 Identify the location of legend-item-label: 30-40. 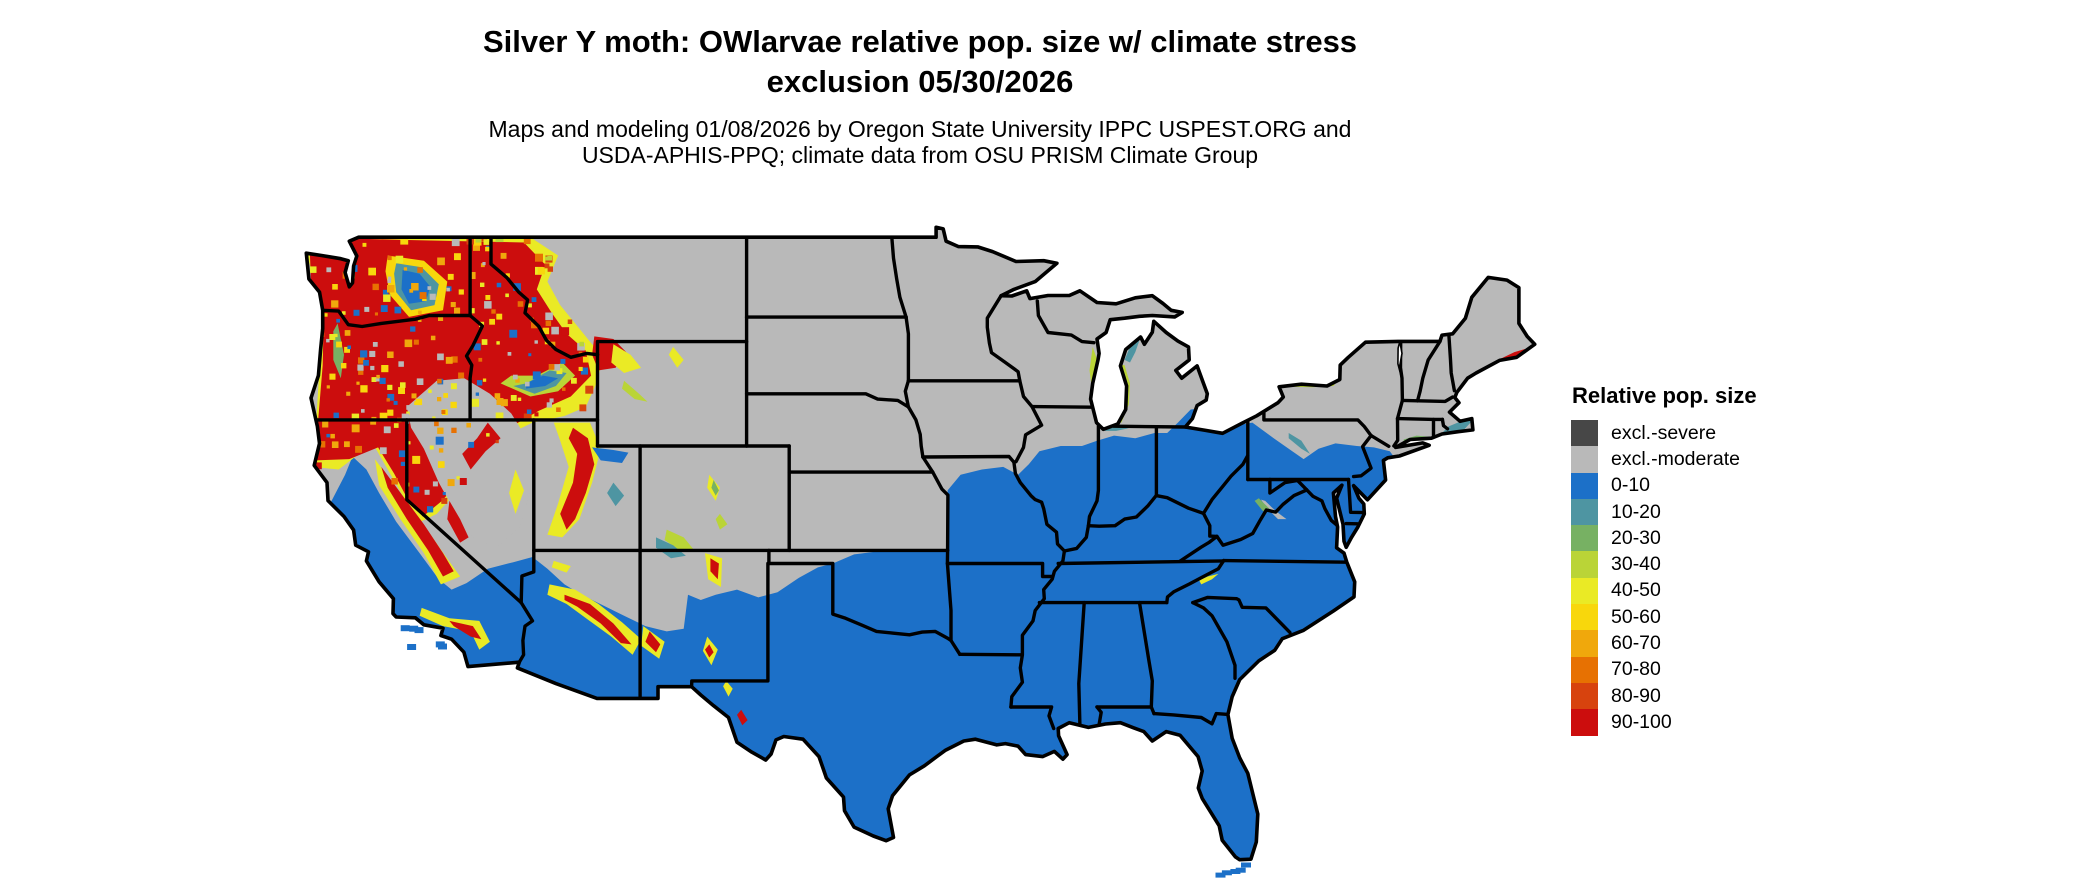
(1636, 564).